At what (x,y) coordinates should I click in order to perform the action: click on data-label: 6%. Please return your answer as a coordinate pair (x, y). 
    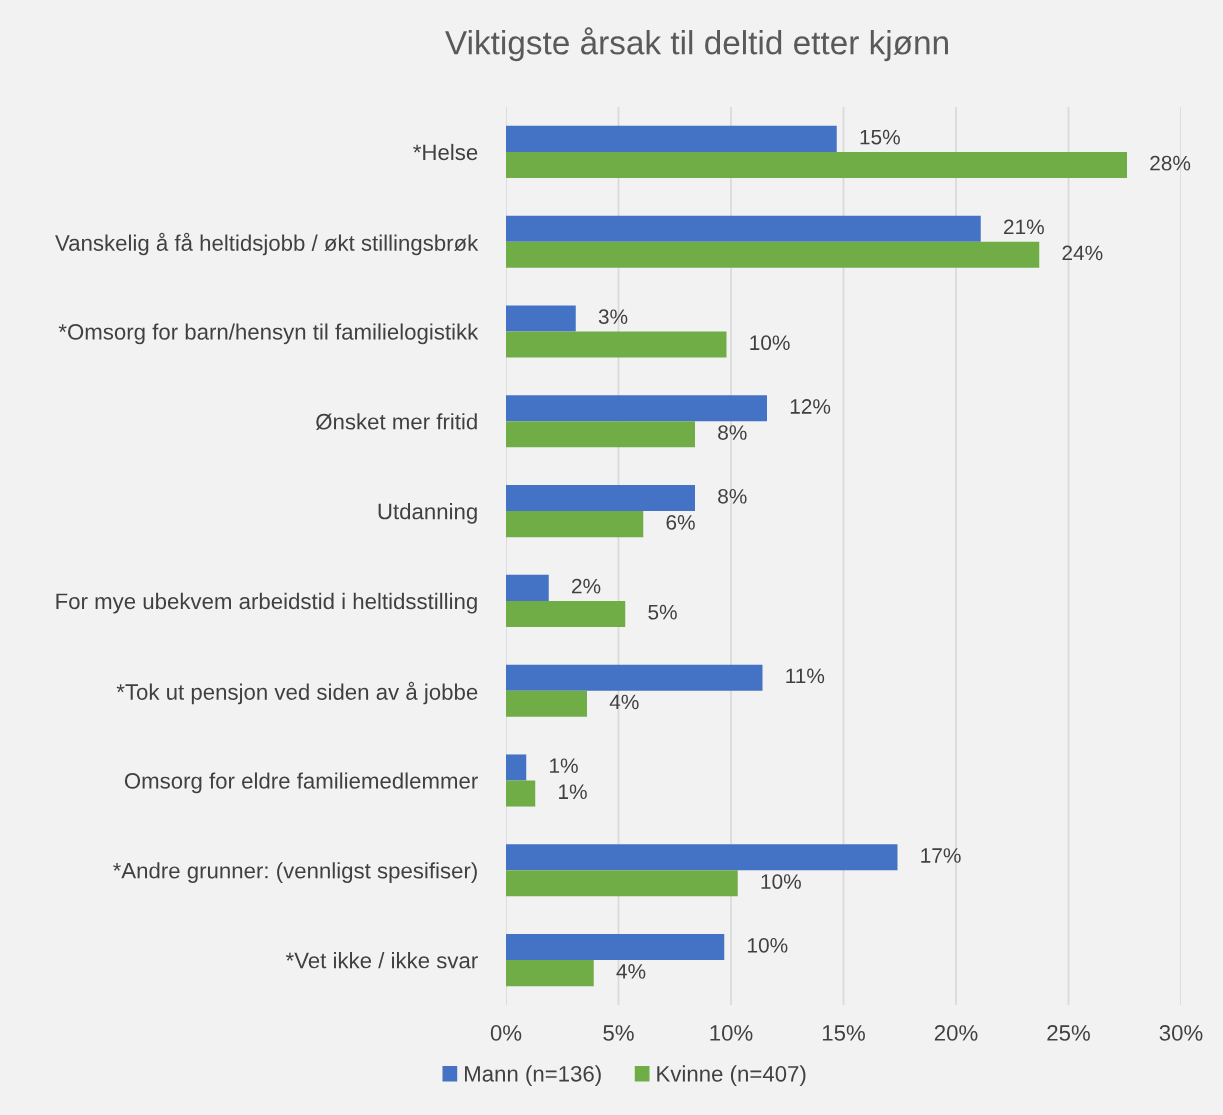
    Looking at the image, I should click on (680, 522).